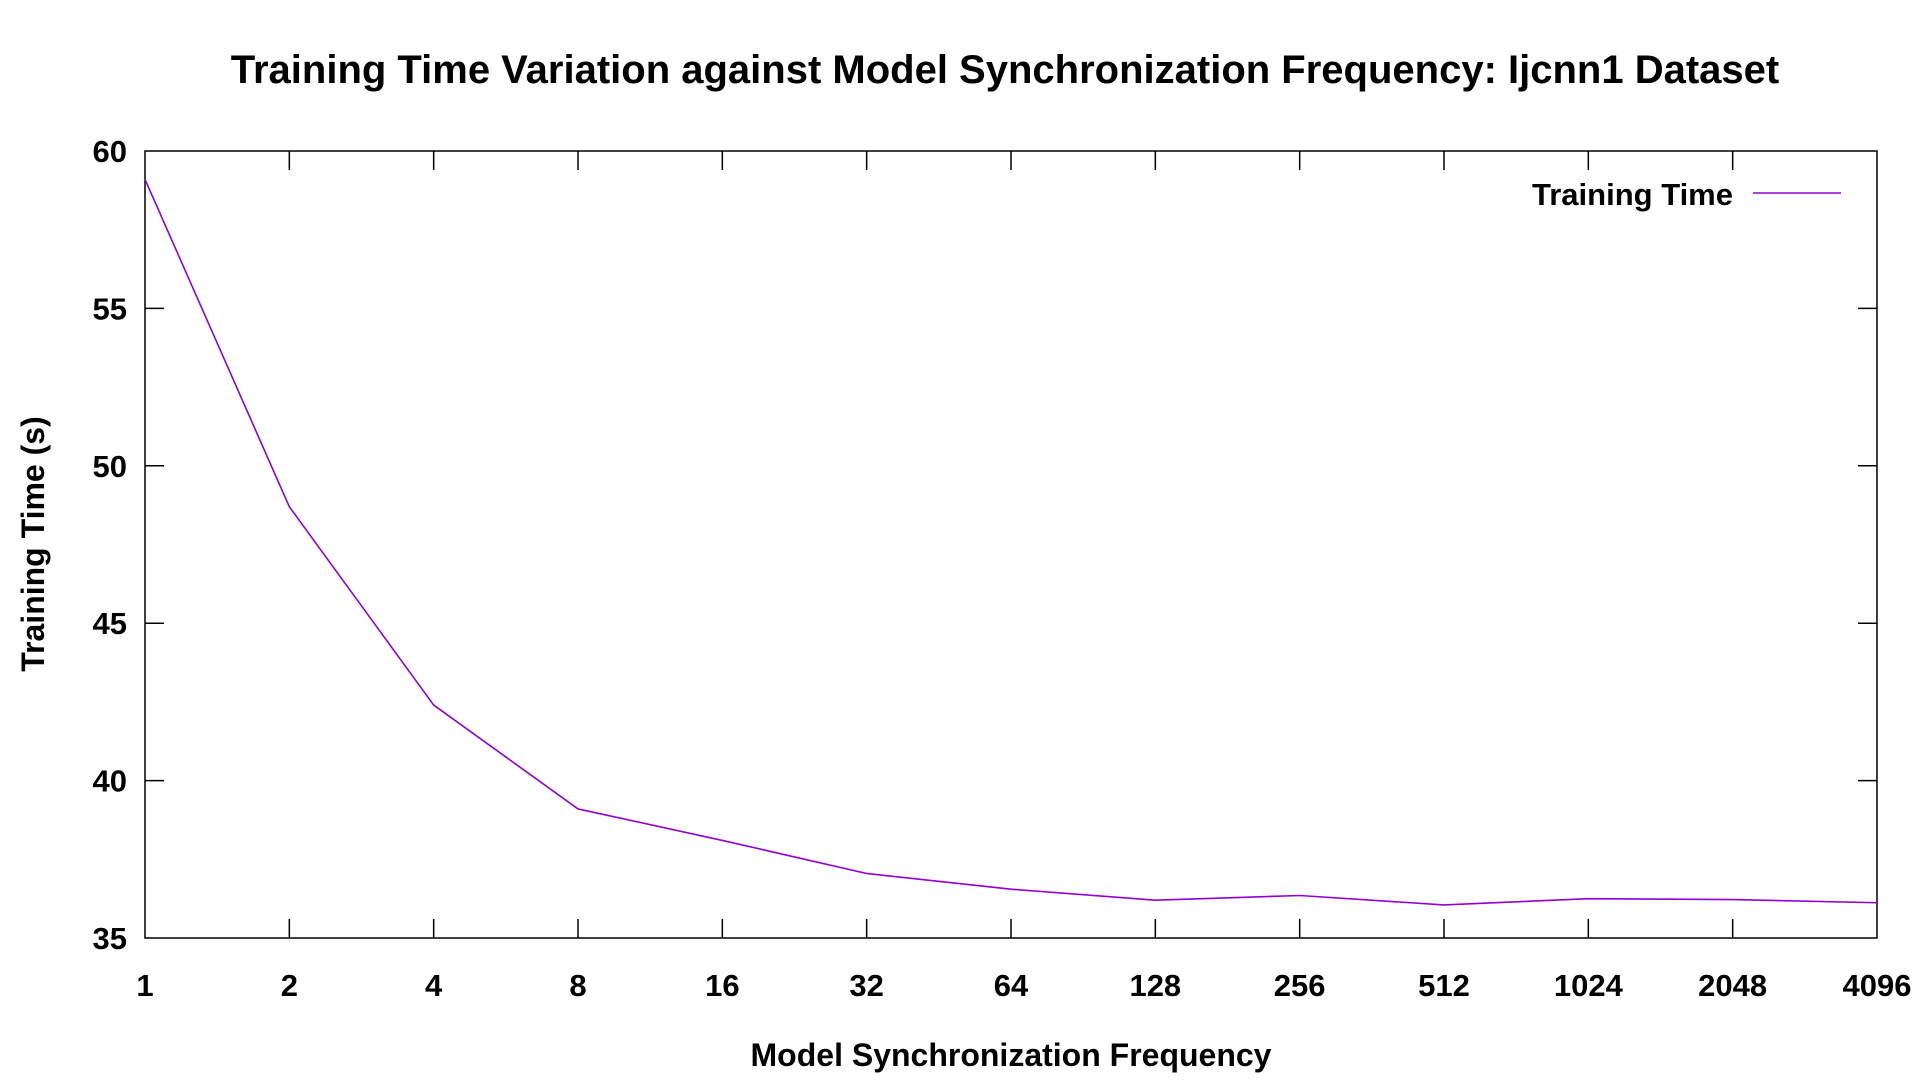 The height and width of the screenshot is (1080, 1920). Describe the element at coordinates (722, 985) in the screenshot. I see `x-tick-label: 16` at that location.